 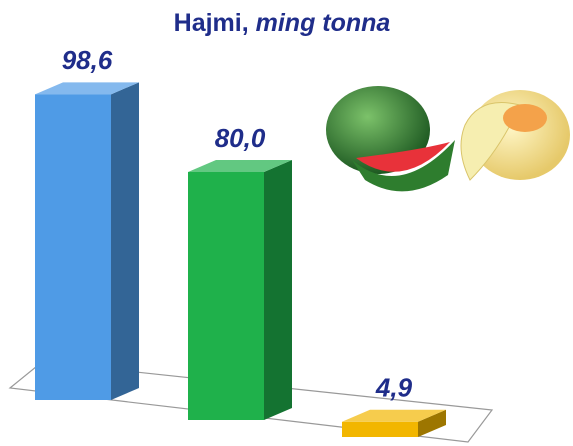 What do you see at coordinates (87, 60) in the screenshot?
I see `value-label: 98,6` at bounding box center [87, 60].